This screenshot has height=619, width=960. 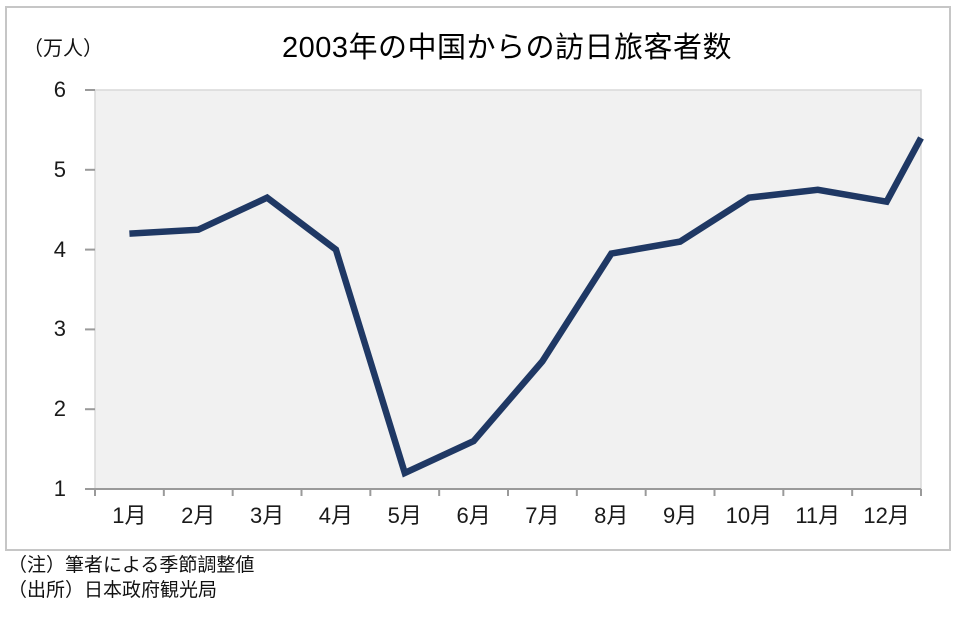 What do you see at coordinates (198, 515) in the screenshot?
I see `x-axis-tick-label: 2月` at bounding box center [198, 515].